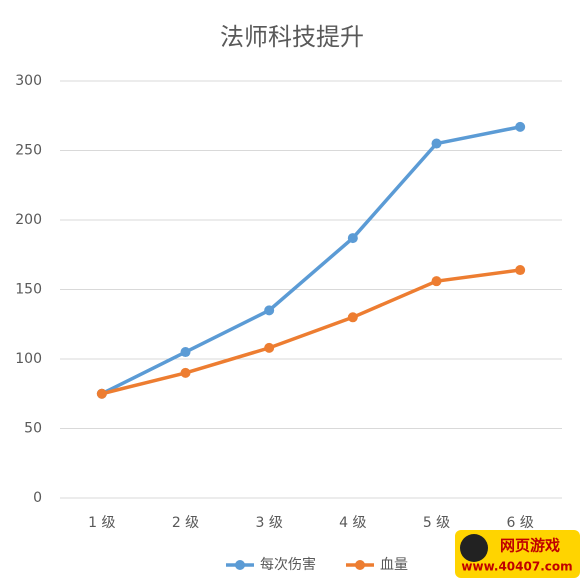 The height and width of the screenshot is (581, 583). I want to click on watermark: 网页游戏 www.40407.com, so click(517, 554).